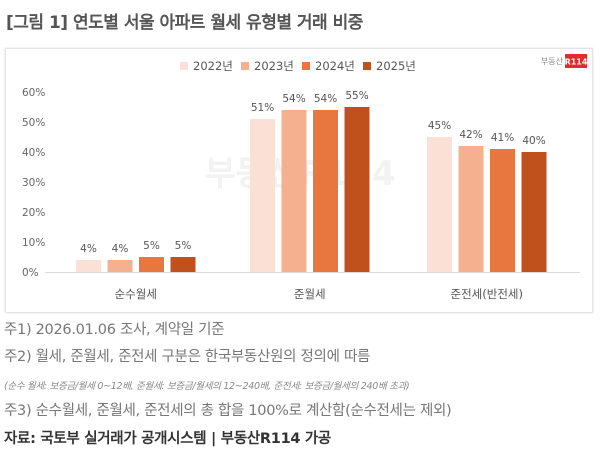 The width and height of the screenshot is (600, 453). I want to click on y-tick-label: 10%, so click(33, 243).